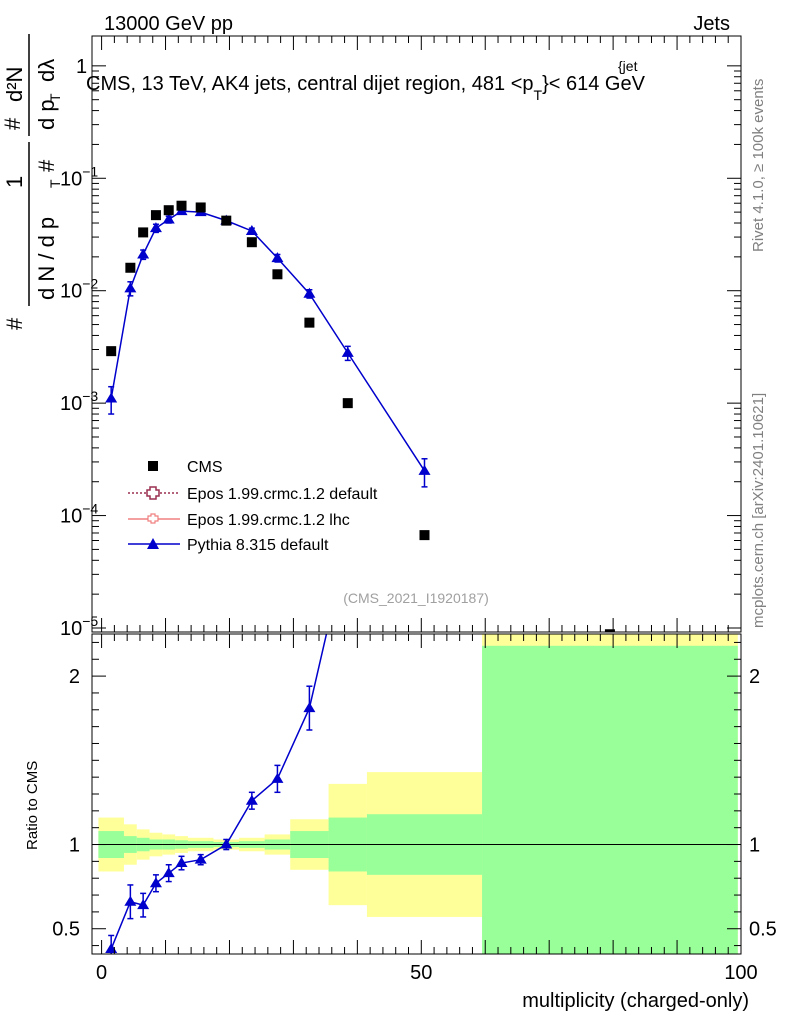 Image resolution: width=786 pixels, height=1024 pixels. I want to click on svg-text: 1, so click(14, 182).